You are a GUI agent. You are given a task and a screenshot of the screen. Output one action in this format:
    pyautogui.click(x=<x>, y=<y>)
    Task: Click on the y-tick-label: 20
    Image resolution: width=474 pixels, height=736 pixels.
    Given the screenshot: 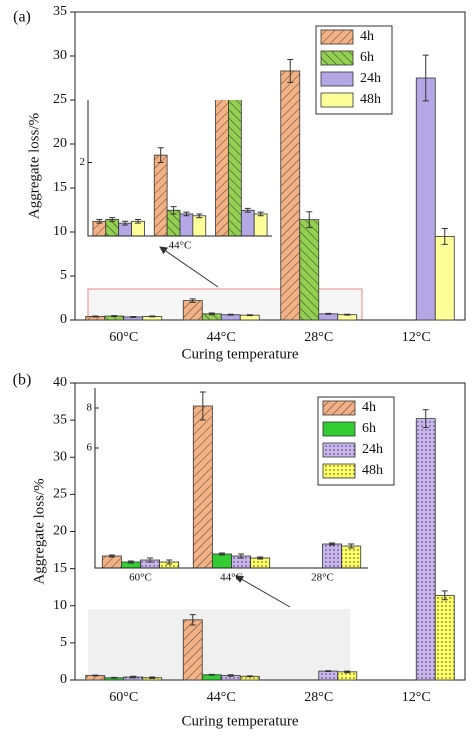 What is the action you would take?
    pyautogui.click(x=60, y=531)
    